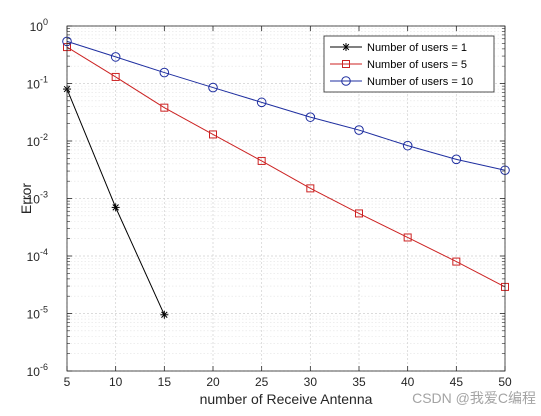  I want to click on x-axis-label: number of Receive Antenna, so click(286, 399).